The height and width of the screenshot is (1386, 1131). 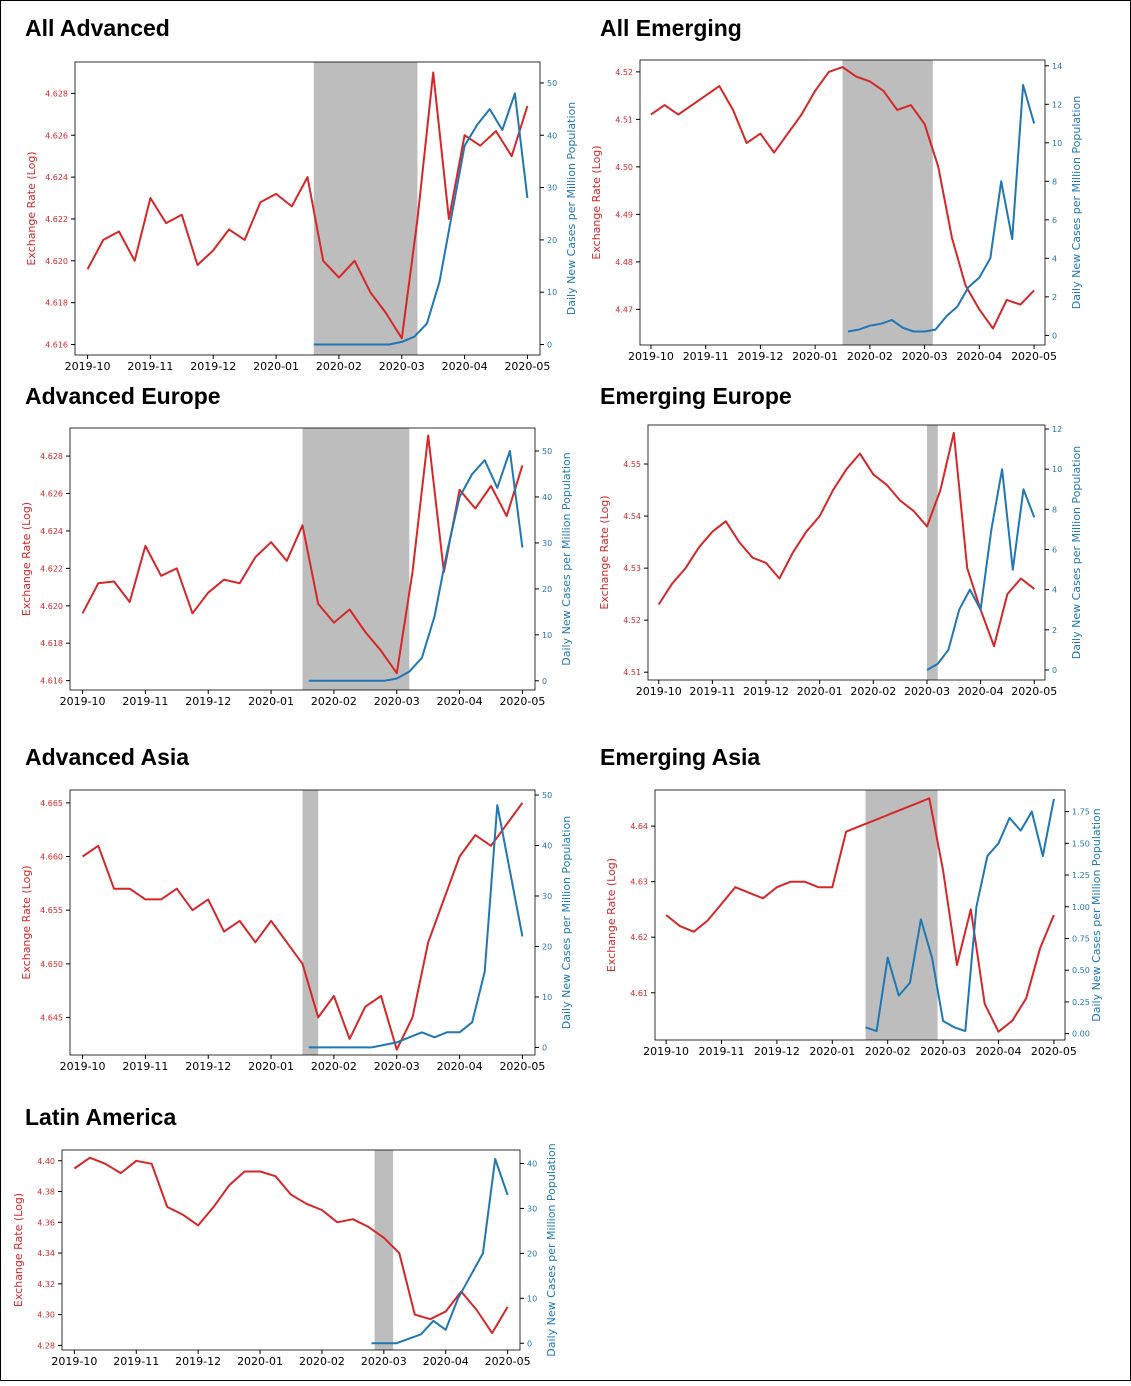 I want to click on chart-title: Latin America, so click(x=100, y=1117).